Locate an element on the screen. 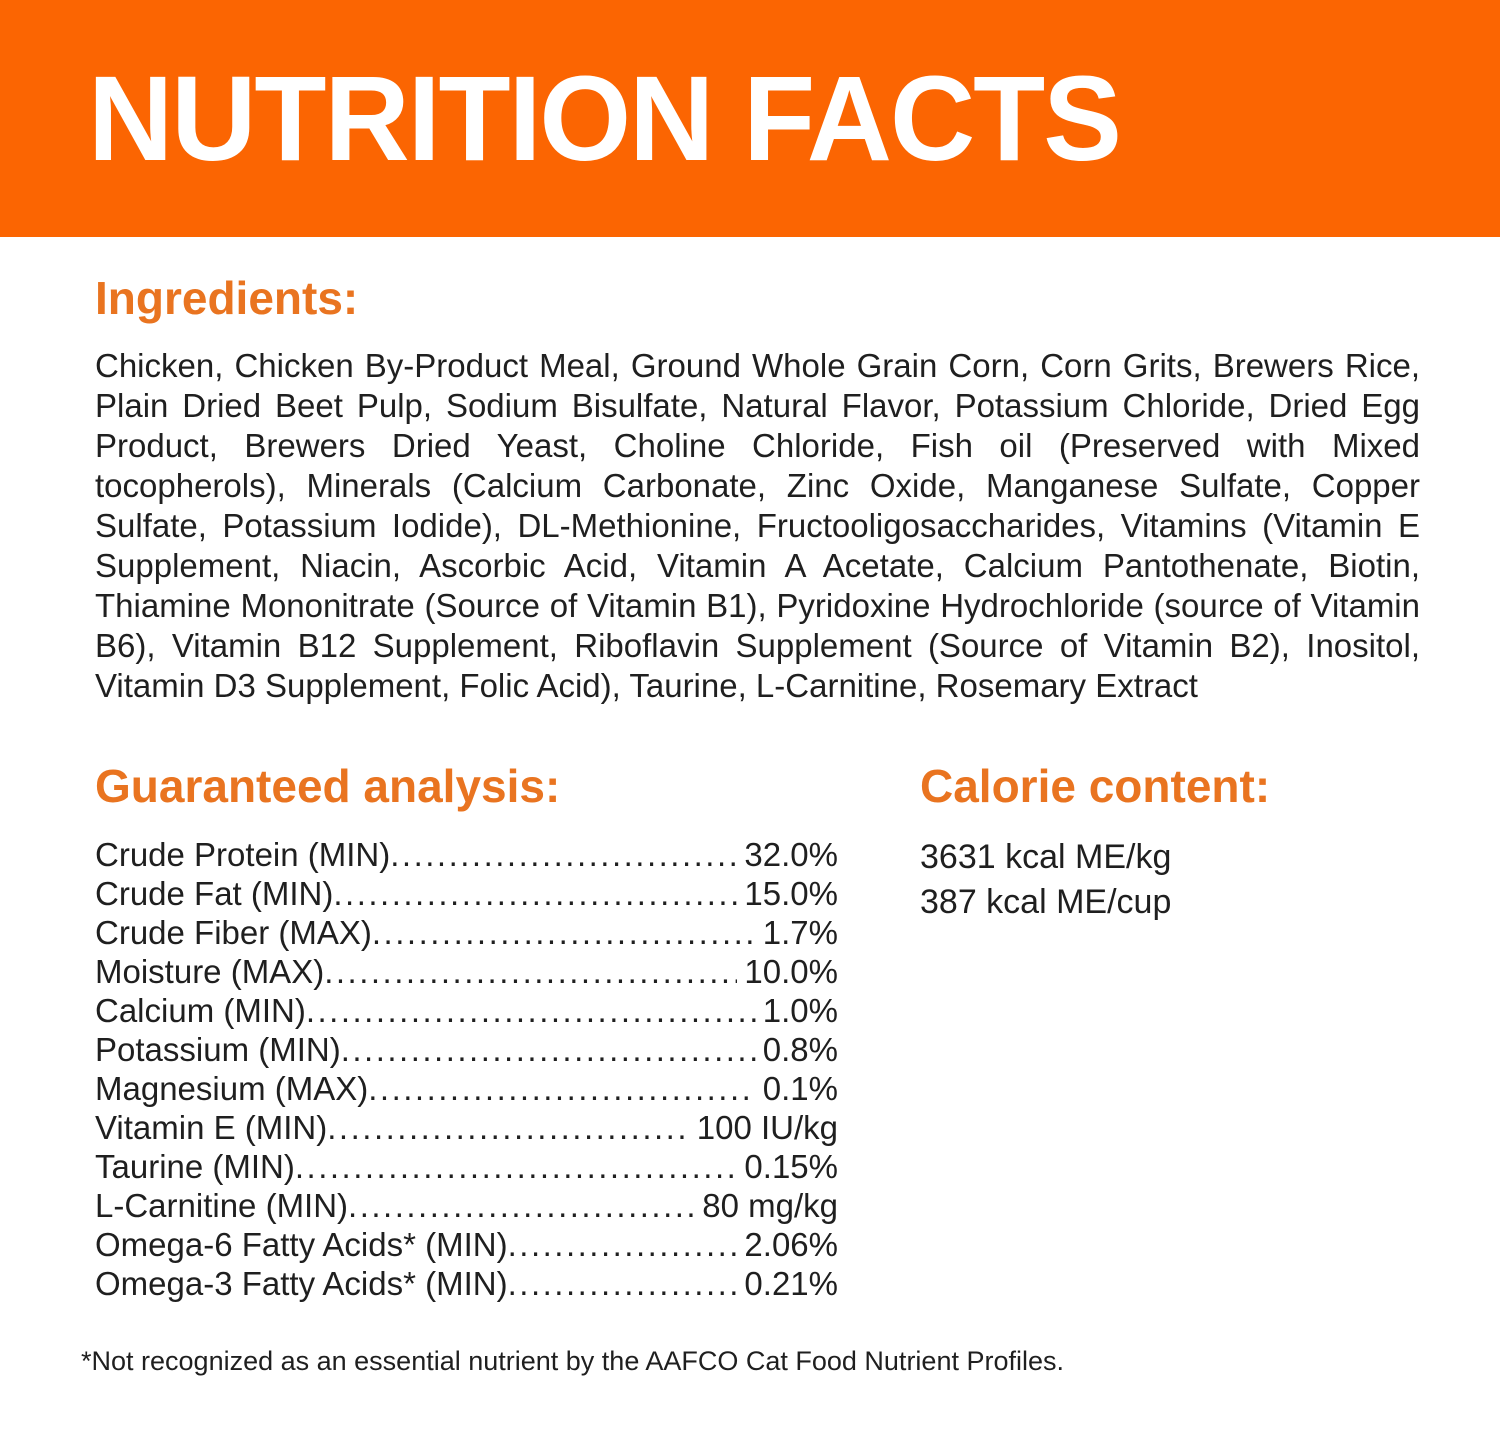  analysis-row: Taurine (MIN) 0.15% is located at coordinates (466, 1166).